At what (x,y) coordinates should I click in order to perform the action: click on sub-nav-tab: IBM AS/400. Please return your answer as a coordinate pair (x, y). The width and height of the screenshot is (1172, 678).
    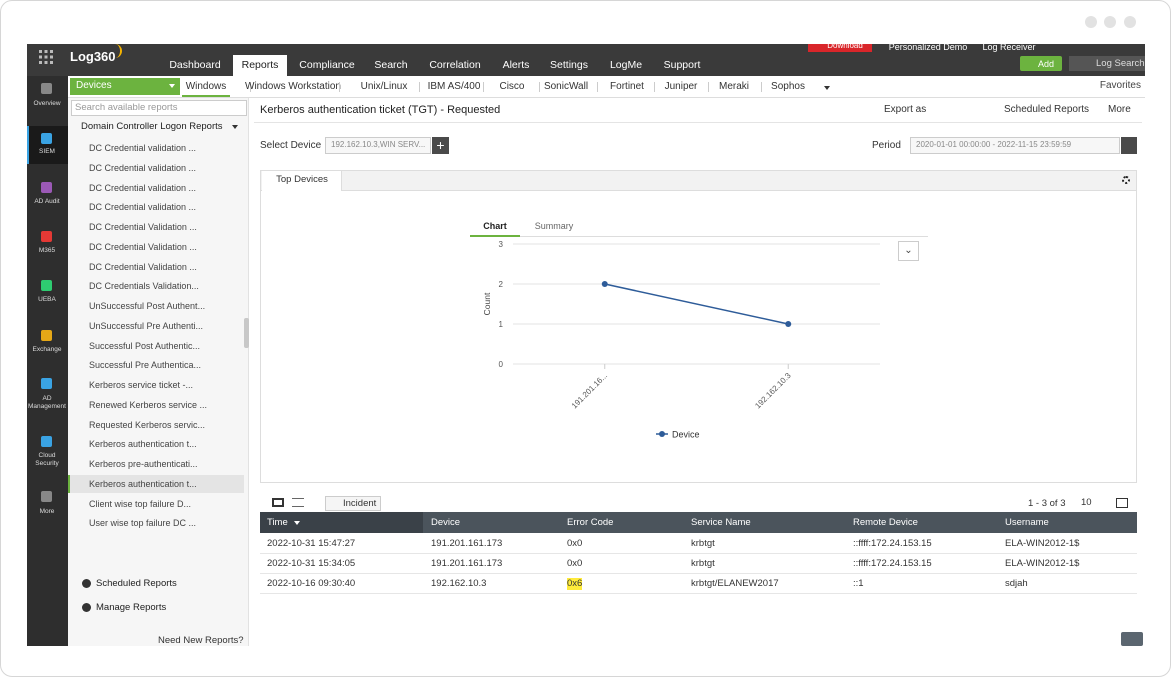
    Looking at the image, I should click on (454, 86).